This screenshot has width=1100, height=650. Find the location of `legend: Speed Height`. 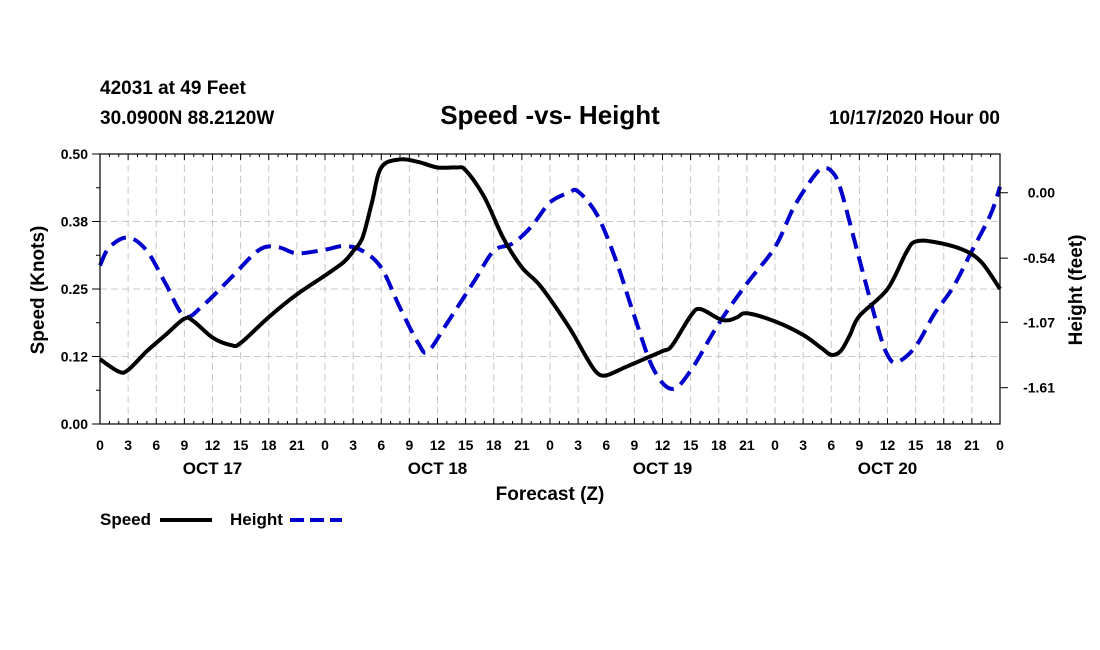

legend: Speed Height is located at coordinates (221, 519).